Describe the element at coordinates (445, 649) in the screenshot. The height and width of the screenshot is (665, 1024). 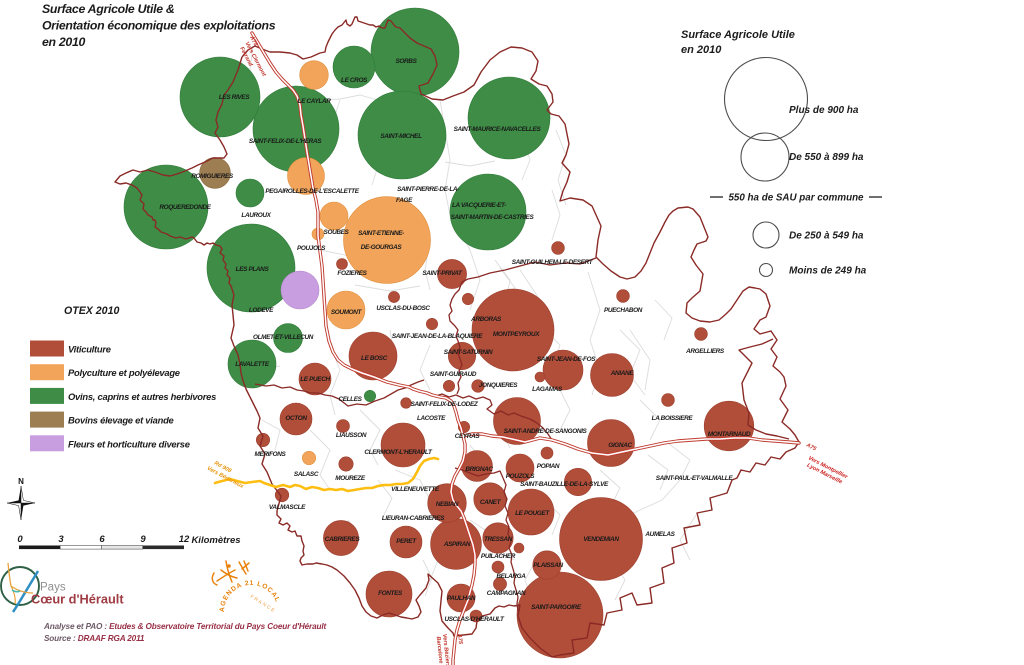
I see `svg-text: Vers Béziers` at that location.